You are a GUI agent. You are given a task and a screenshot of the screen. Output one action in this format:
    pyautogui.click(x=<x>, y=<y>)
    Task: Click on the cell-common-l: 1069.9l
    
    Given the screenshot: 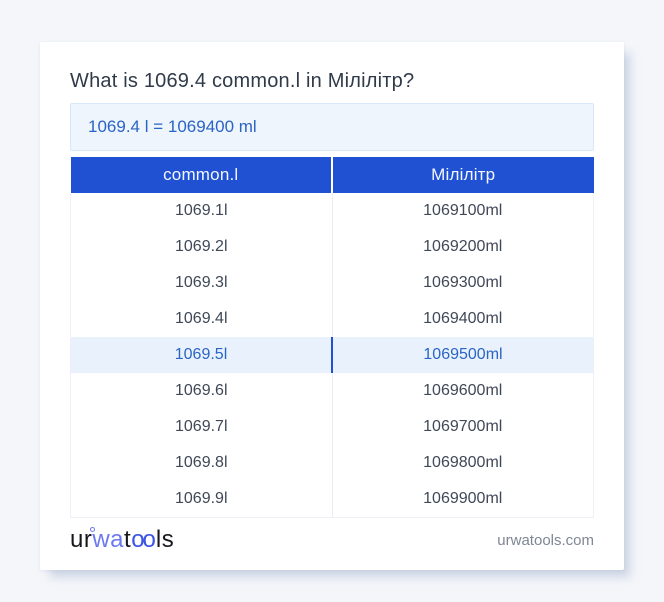 What is the action you would take?
    pyautogui.click(x=201, y=499)
    